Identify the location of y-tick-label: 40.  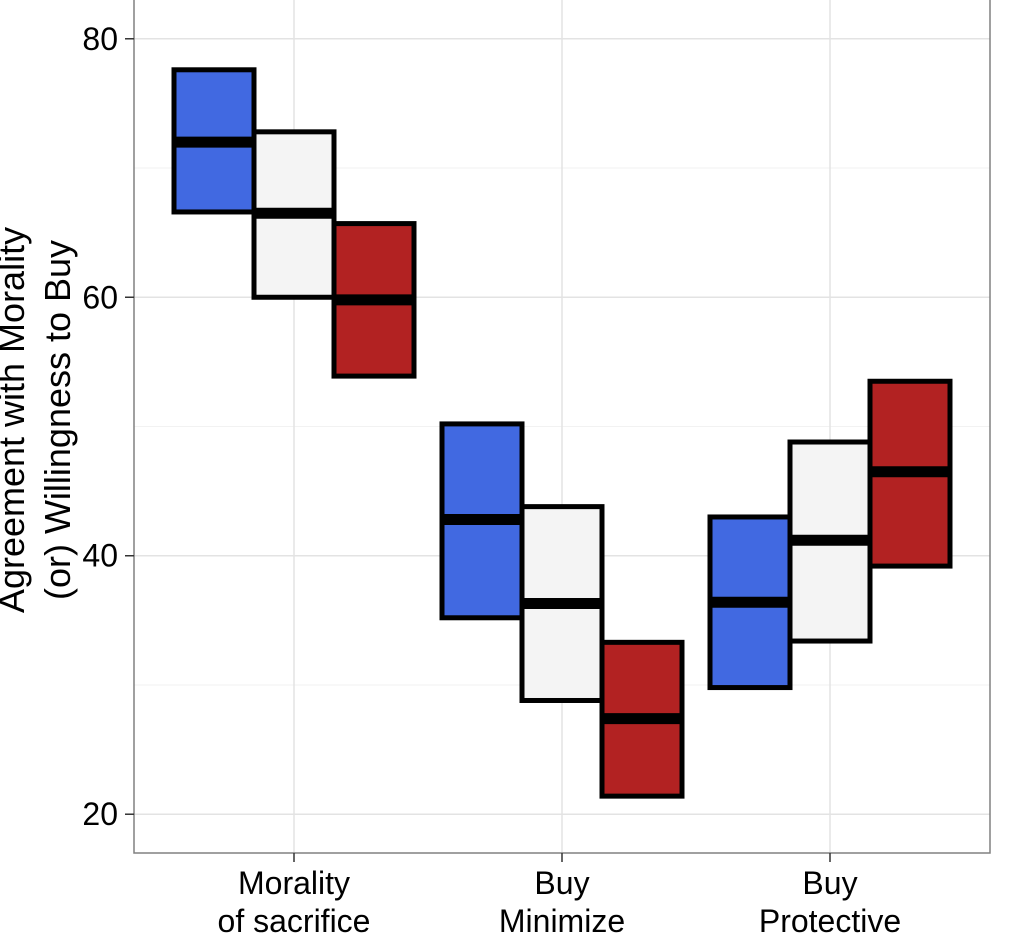
(100, 556).